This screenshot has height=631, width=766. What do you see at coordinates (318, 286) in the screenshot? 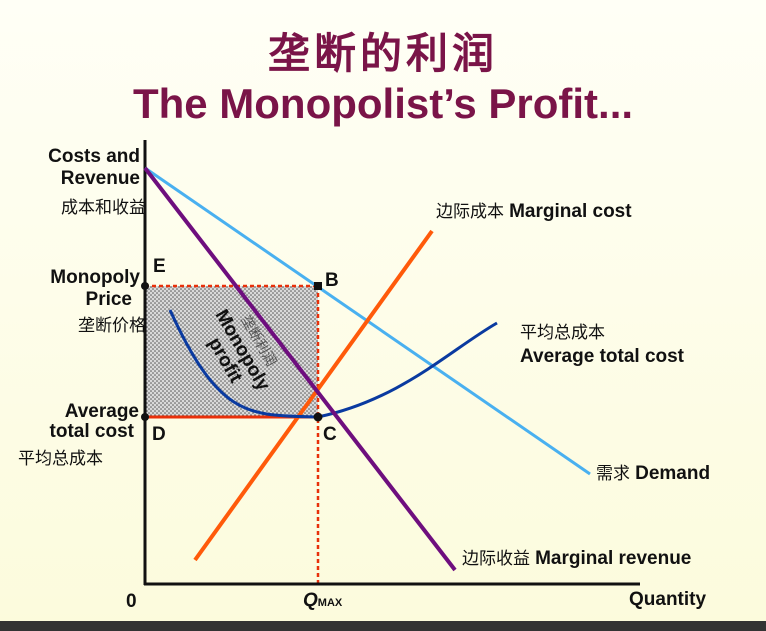
I see `point-b-dot` at bounding box center [318, 286].